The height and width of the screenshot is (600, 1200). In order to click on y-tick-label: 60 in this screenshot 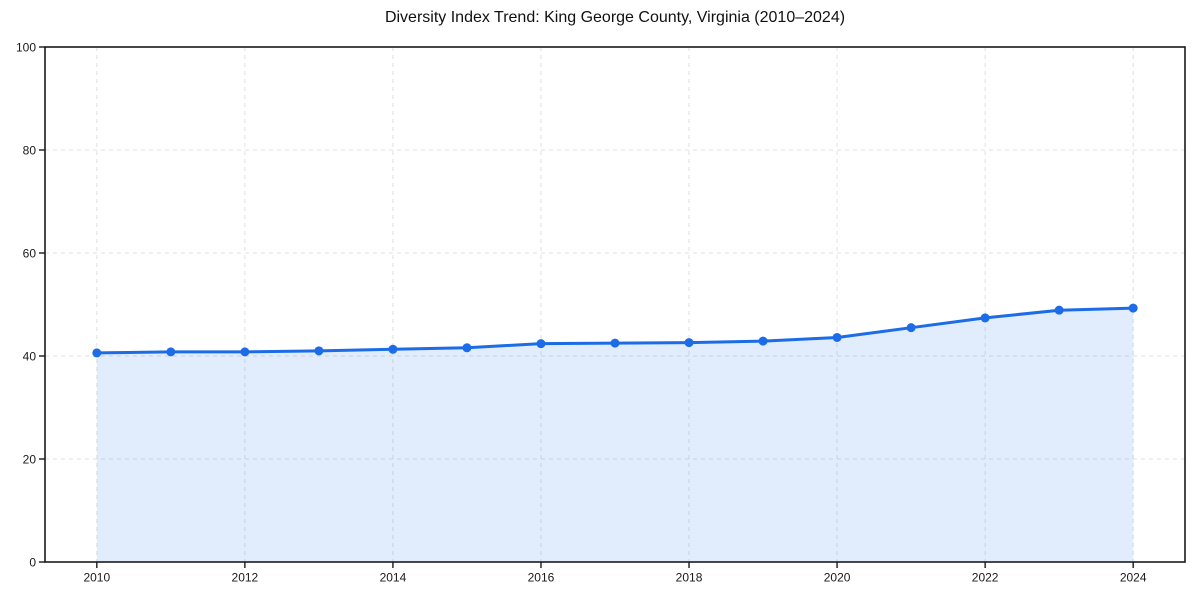, I will do `click(30, 254)`.